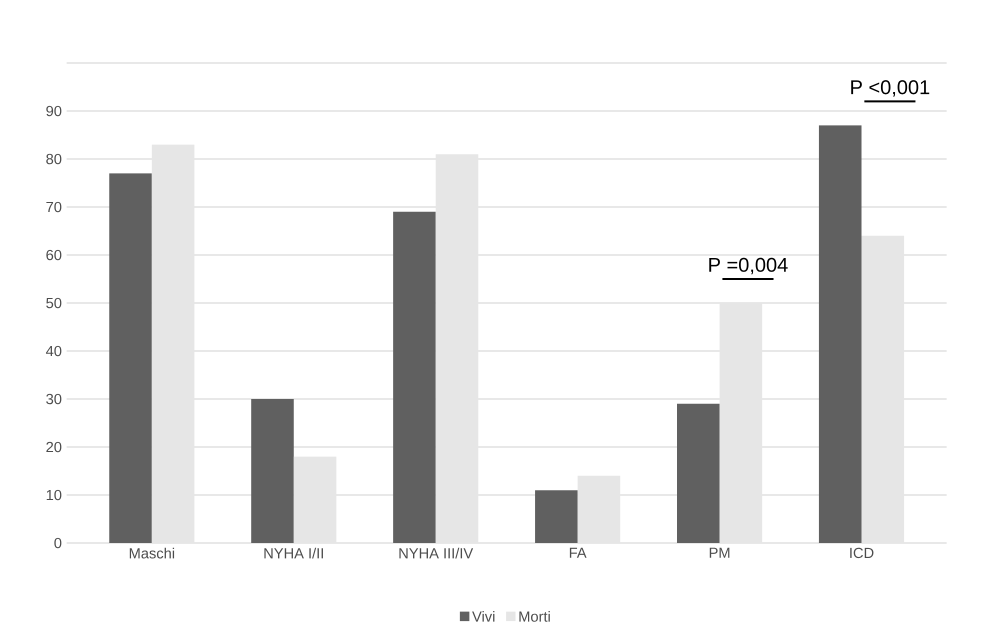 Image resolution: width=985 pixels, height=643 pixels. Describe the element at coordinates (54, 399) in the screenshot. I see `y-tick-label: 30` at that location.